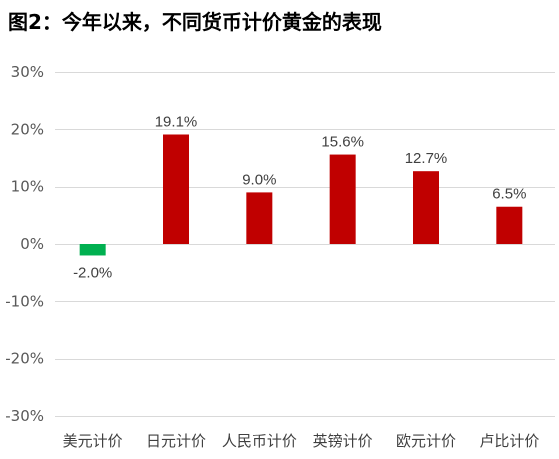  Describe the element at coordinates (24, 301) in the screenshot. I see `y-tick-label: -10%` at that location.